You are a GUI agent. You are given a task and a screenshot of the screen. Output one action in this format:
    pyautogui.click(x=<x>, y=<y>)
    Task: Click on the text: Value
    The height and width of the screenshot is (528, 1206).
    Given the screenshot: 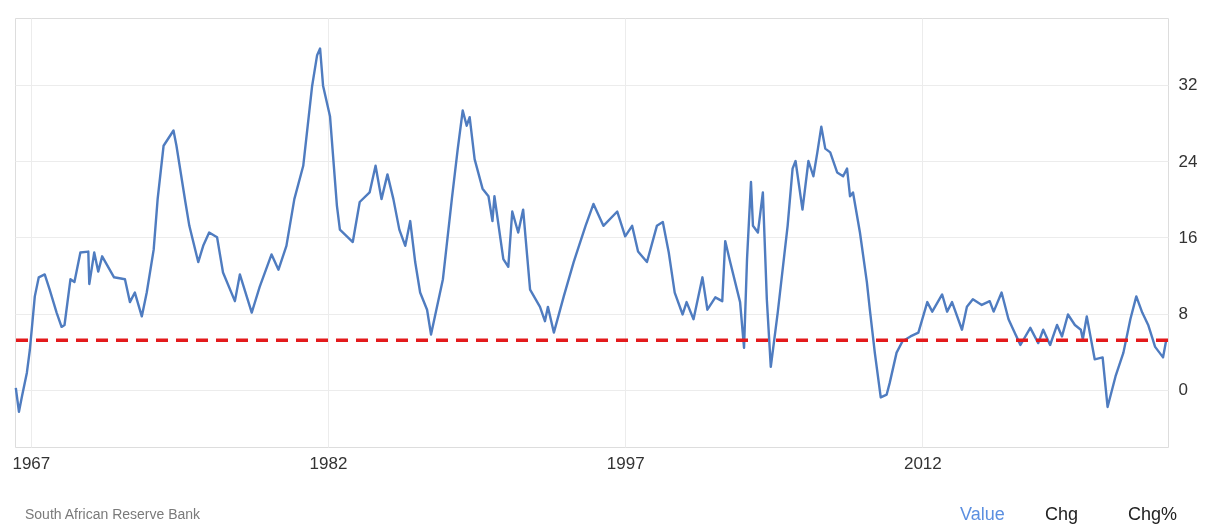 What is the action you would take?
    pyautogui.click(x=982, y=514)
    